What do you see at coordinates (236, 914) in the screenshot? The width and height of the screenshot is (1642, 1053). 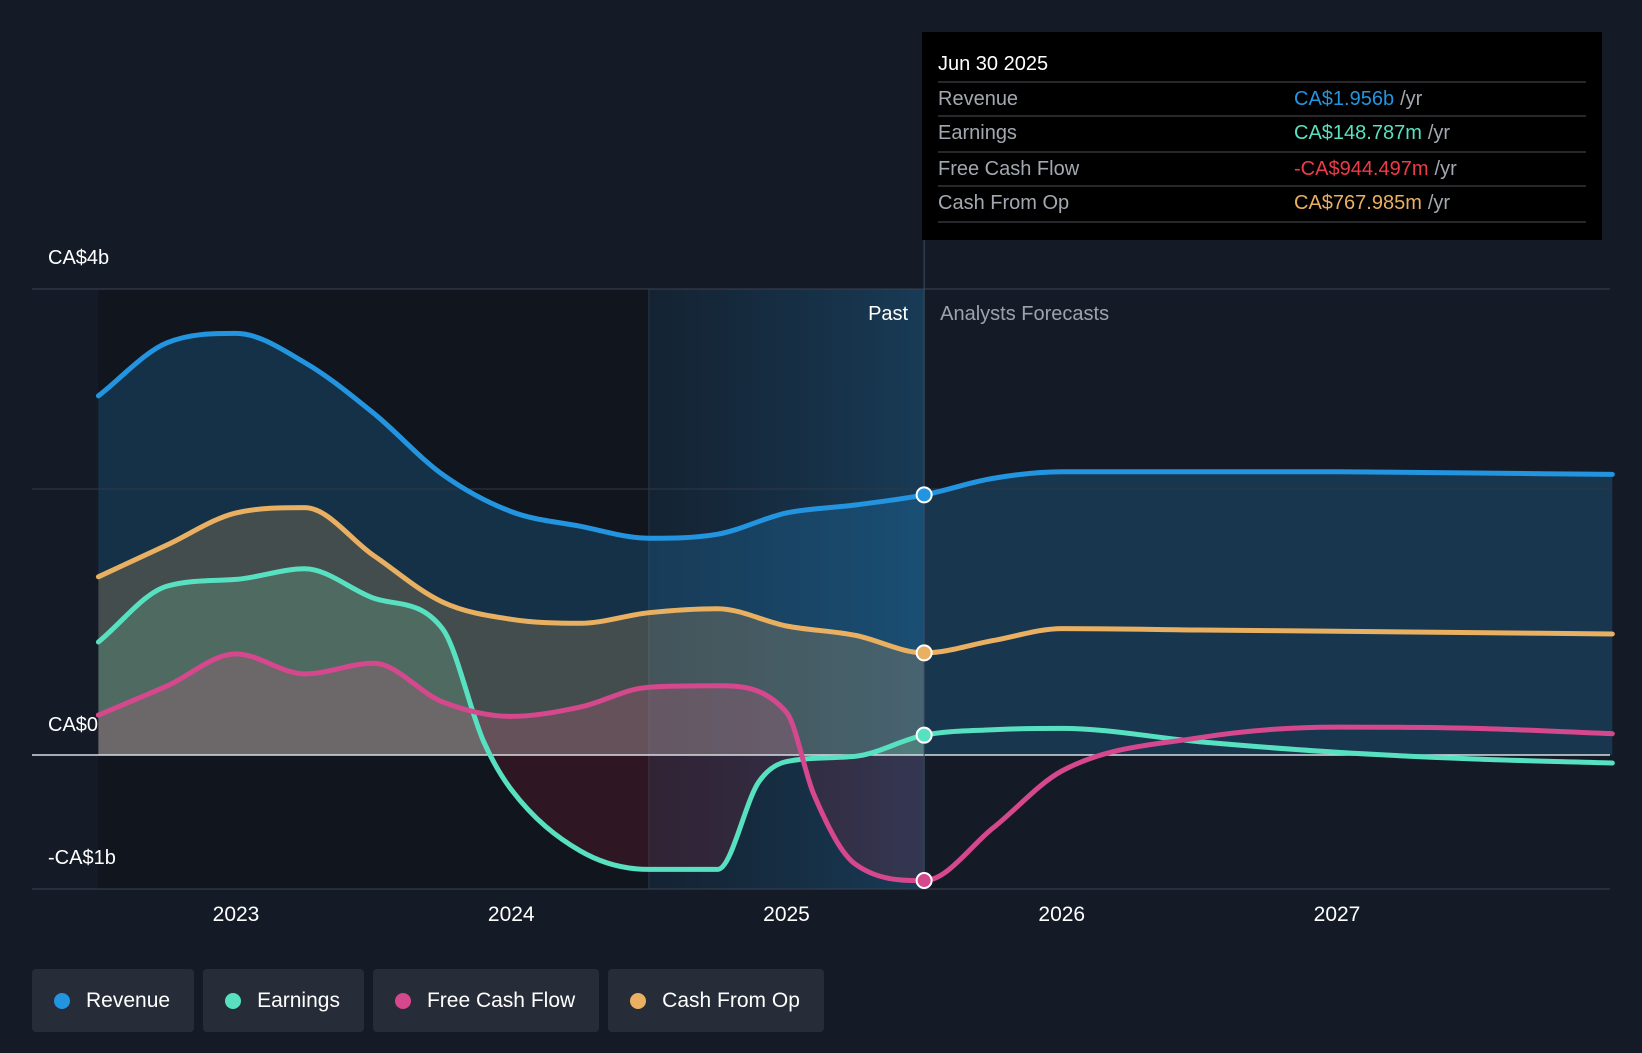 I see `x-tick-label-2023: 2023` at bounding box center [236, 914].